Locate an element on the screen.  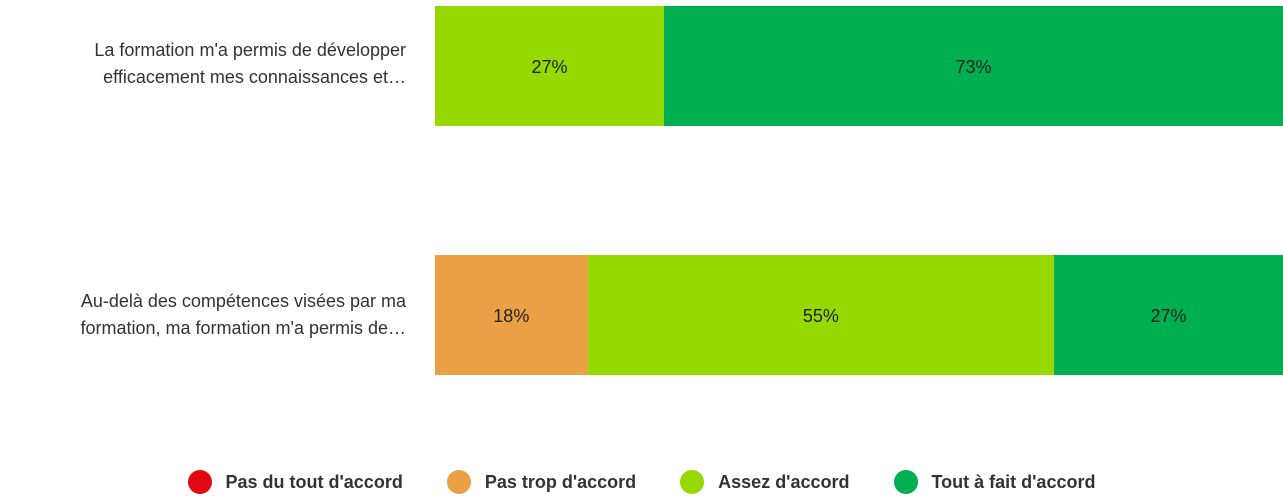
bar-segment-c1-s3 is located at coordinates (549, 66).